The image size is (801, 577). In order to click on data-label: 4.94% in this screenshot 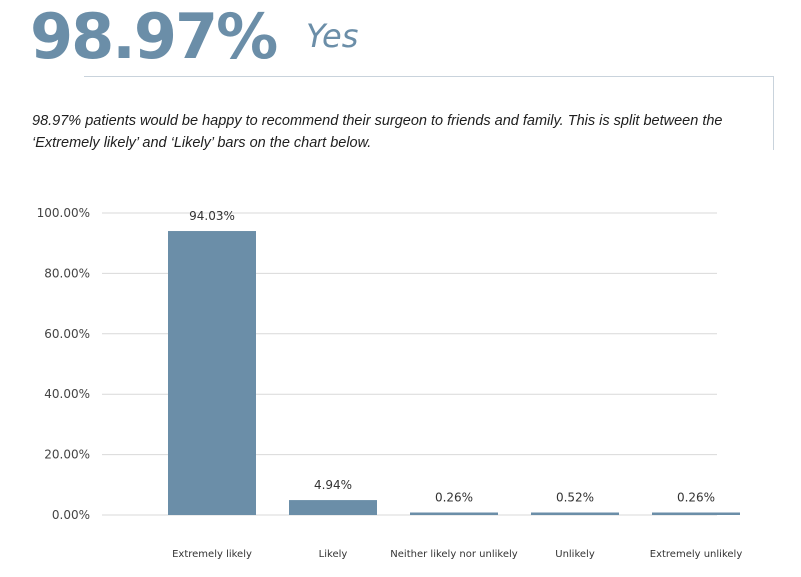, I will do `click(333, 485)`.